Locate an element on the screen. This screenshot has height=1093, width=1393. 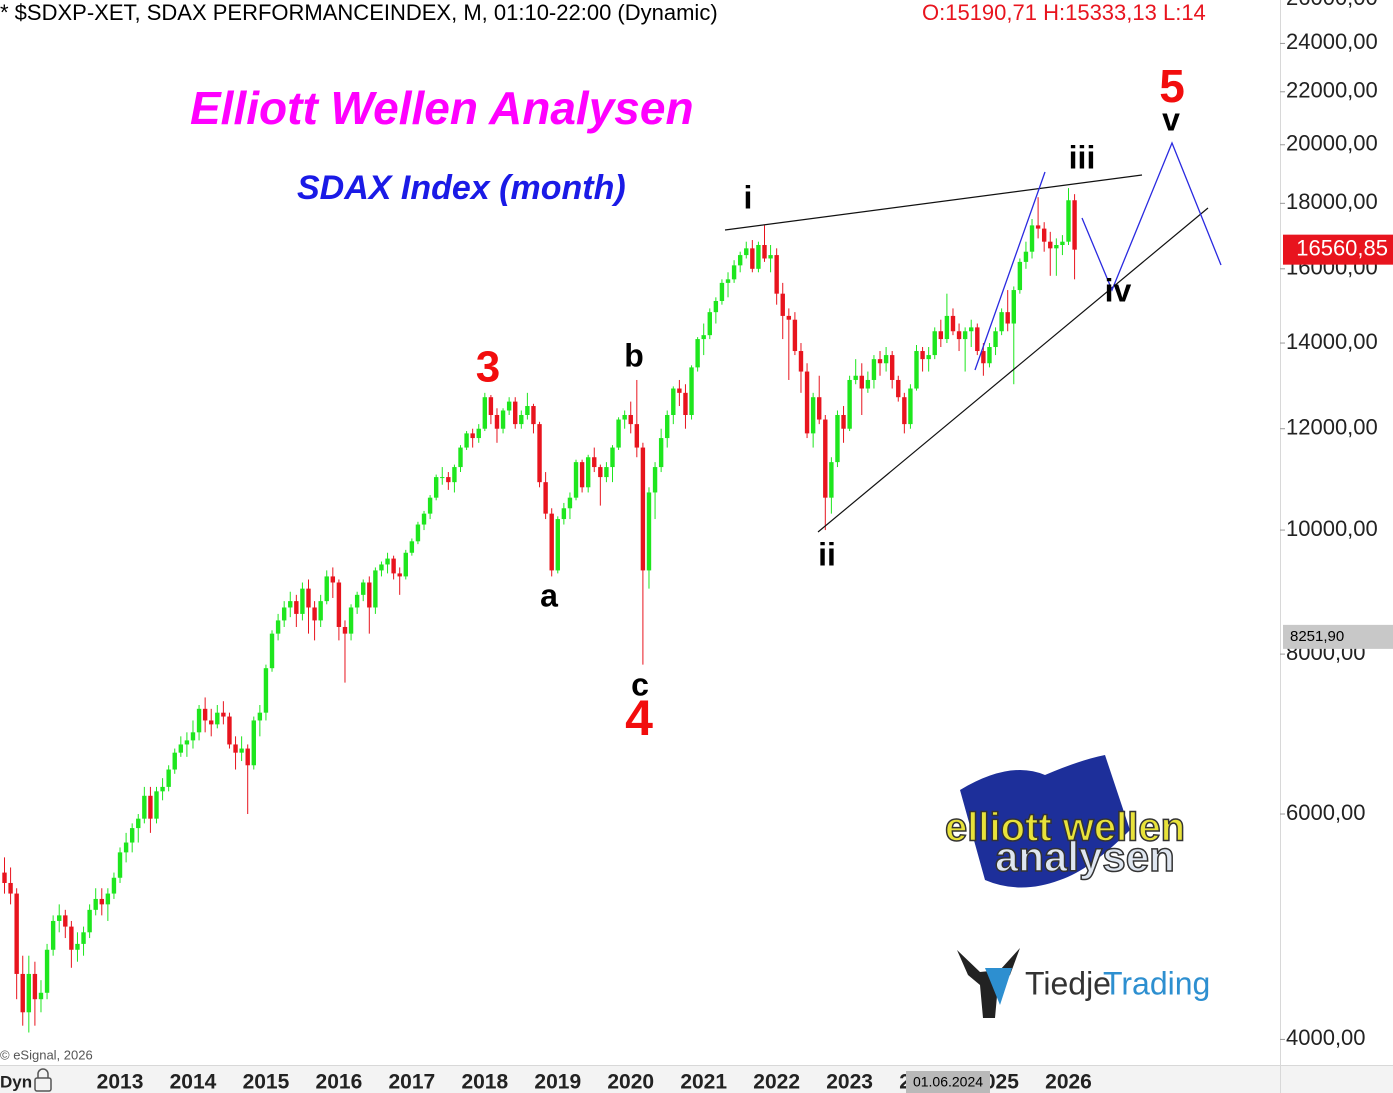
wave-label: iv is located at coordinates (1118, 290).